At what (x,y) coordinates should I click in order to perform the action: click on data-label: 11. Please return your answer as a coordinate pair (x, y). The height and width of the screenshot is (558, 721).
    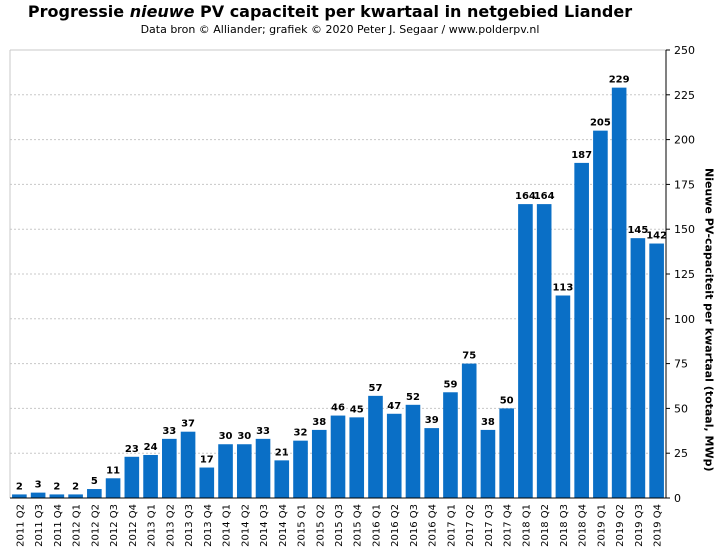
    Looking at the image, I should click on (113, 470).